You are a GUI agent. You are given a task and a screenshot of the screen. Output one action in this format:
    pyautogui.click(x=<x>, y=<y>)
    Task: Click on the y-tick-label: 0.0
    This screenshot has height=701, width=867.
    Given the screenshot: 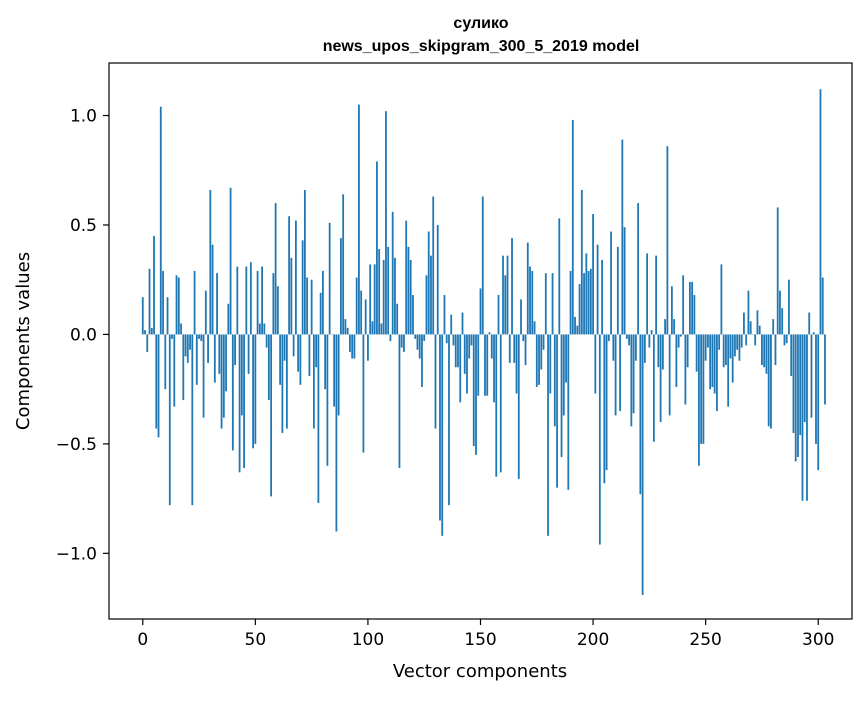 What is the action you would take?
    pyautogui.click(x=83, y=335)
    